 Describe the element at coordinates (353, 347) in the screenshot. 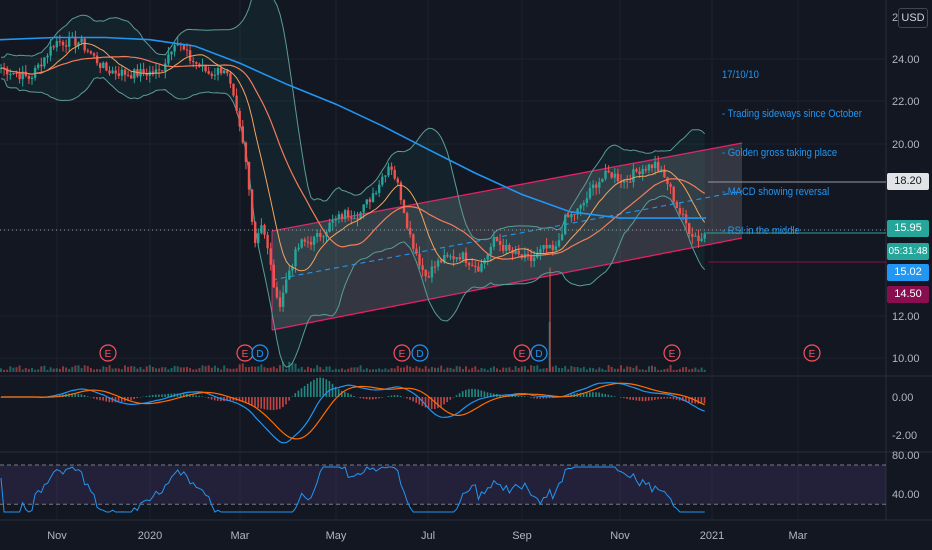

I see `volume-bars` at that location.